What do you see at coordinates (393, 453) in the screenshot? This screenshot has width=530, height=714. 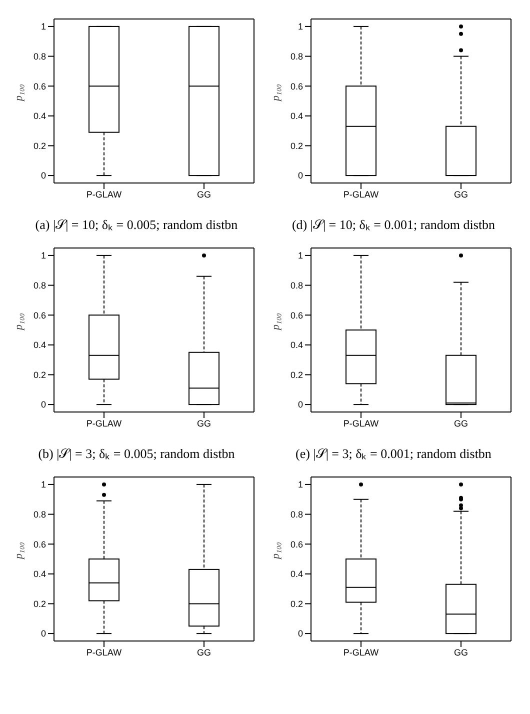 I see `text: (e) |𝒮| = 3; δₖ = 0.001; random distbn` at bounding box center [393, 453].